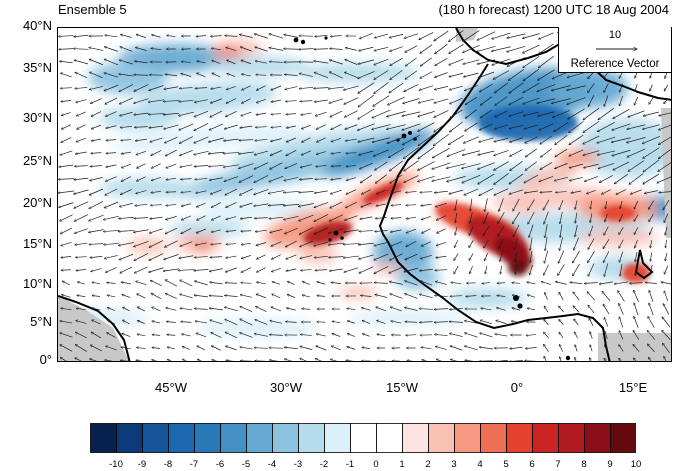 The width and height of the screenshot is (673, 471). Describe the element at coordinates (116, 464) in the screenshot. I see `colorbar-tick-label: -10` at that location.